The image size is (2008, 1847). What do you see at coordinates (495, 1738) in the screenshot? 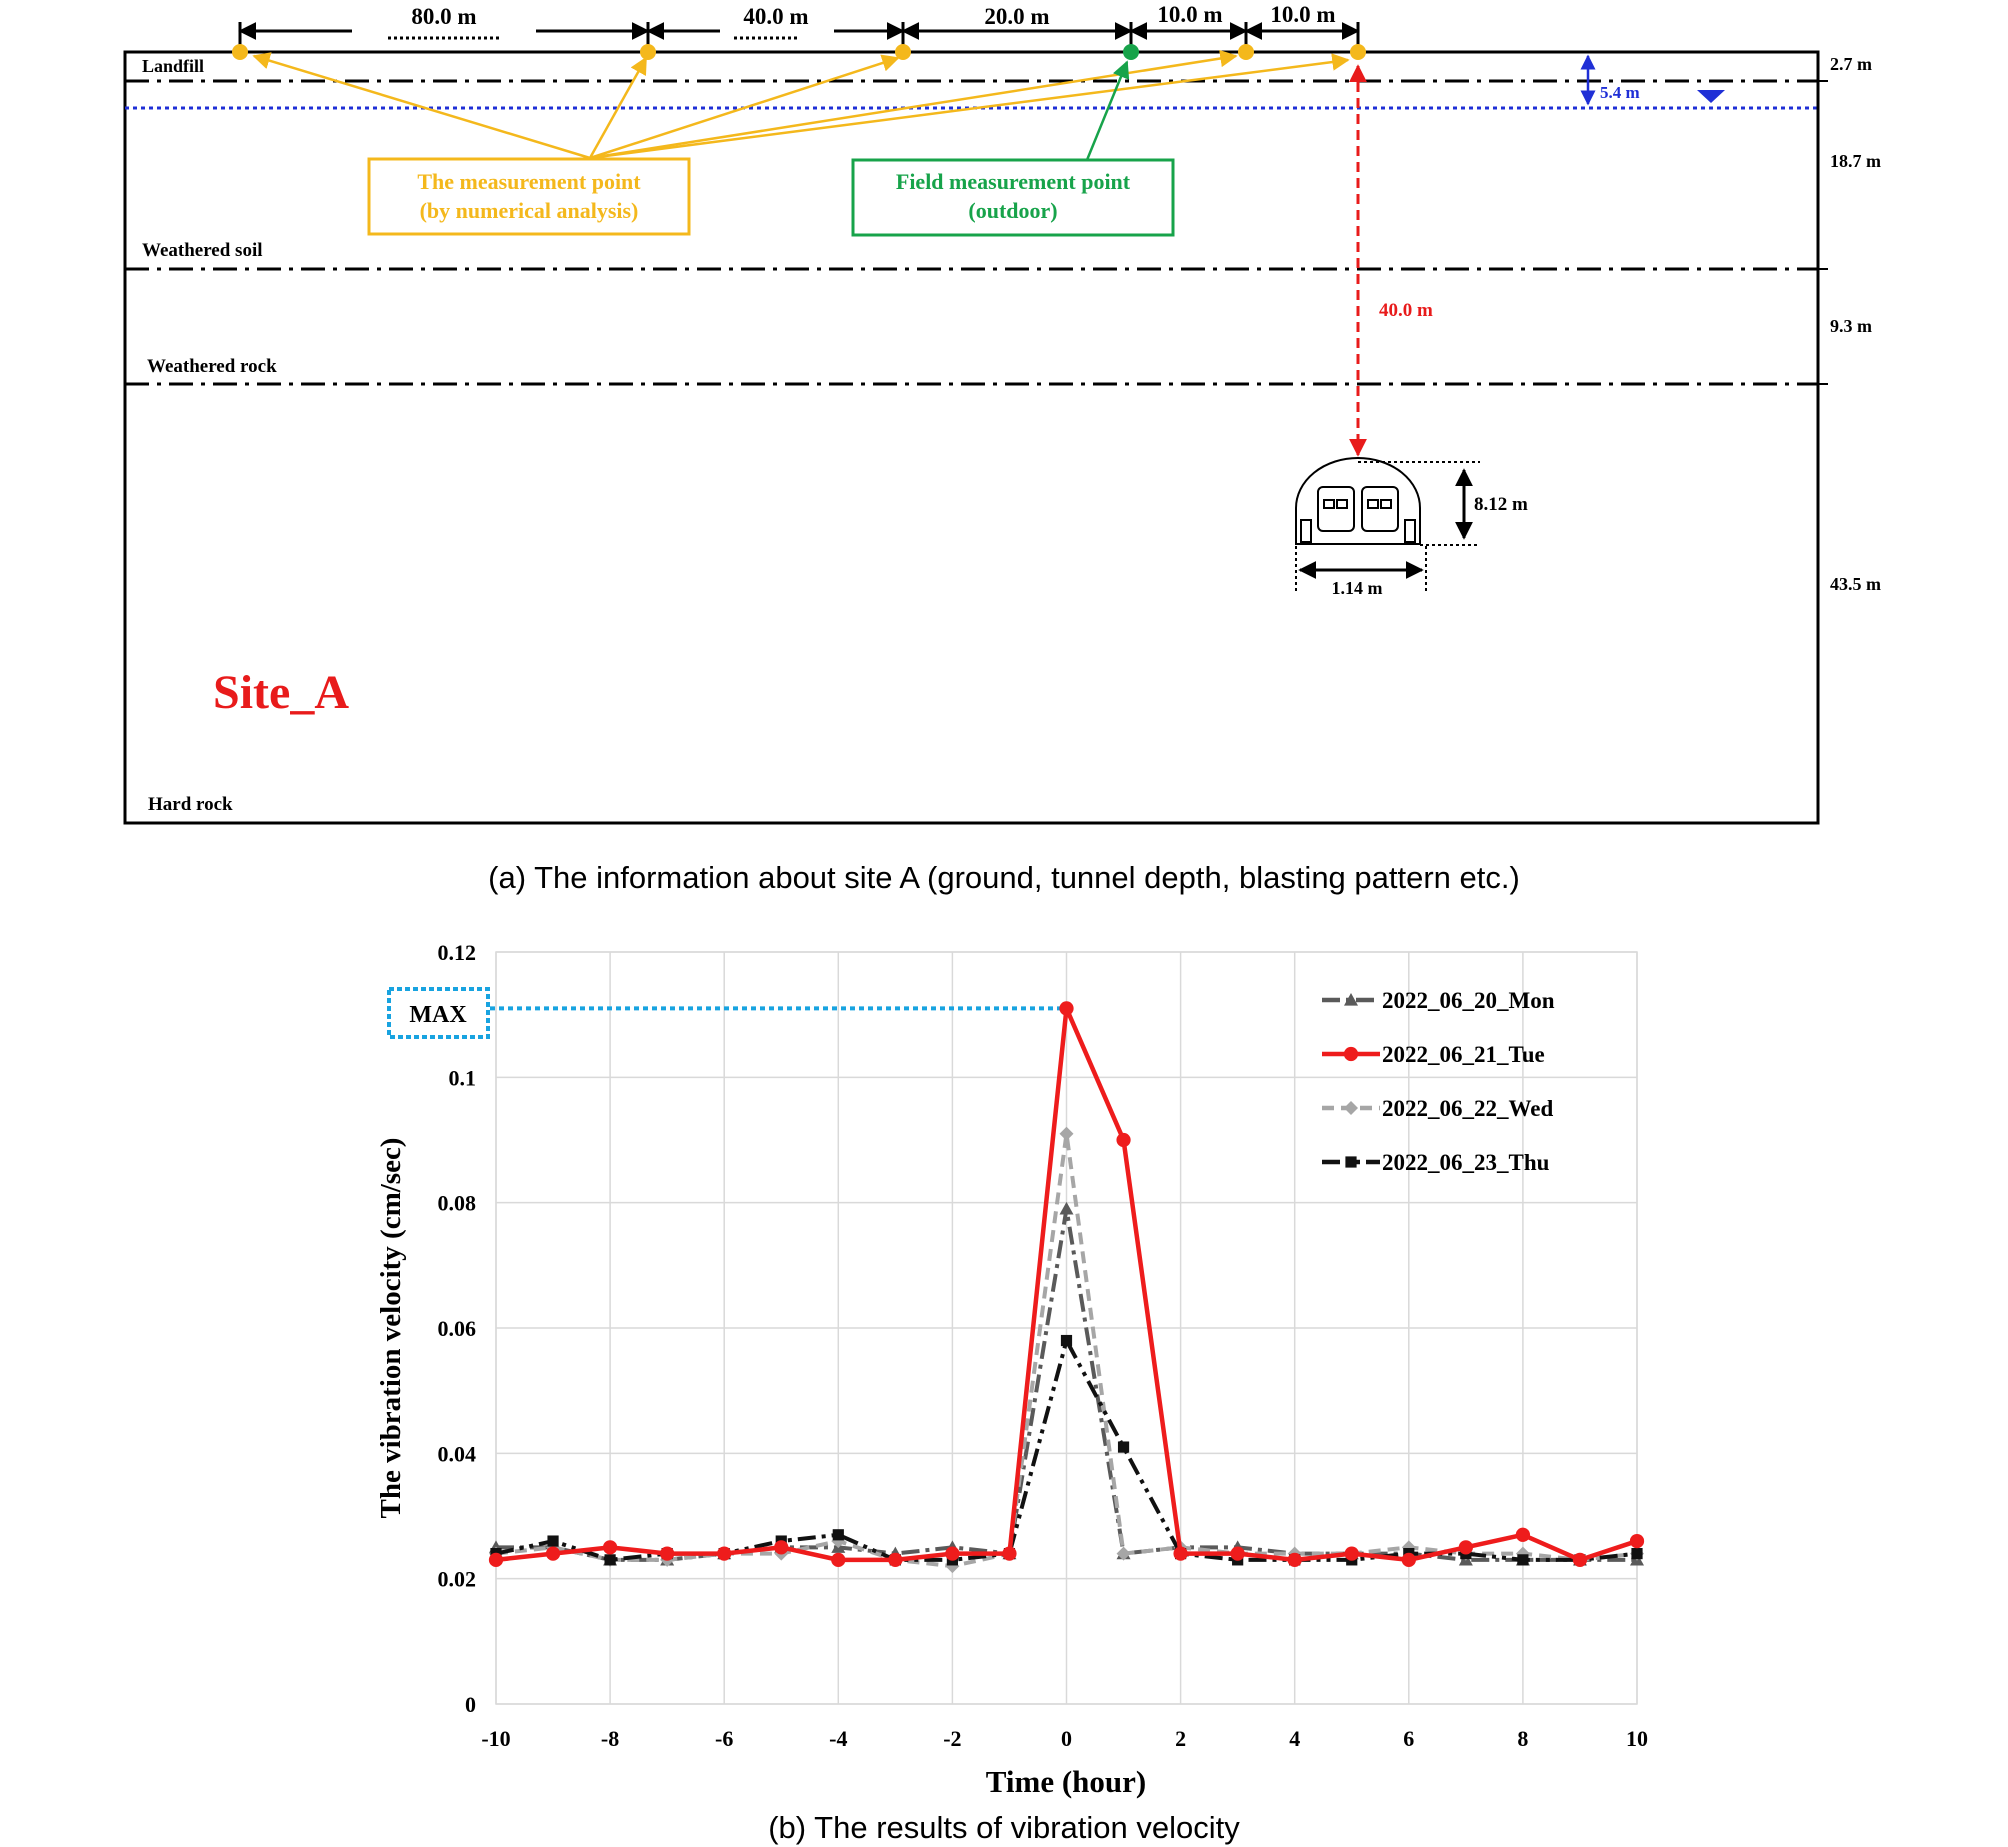
I see `x-tick-label: -10` at bounding box center [495, 1738].